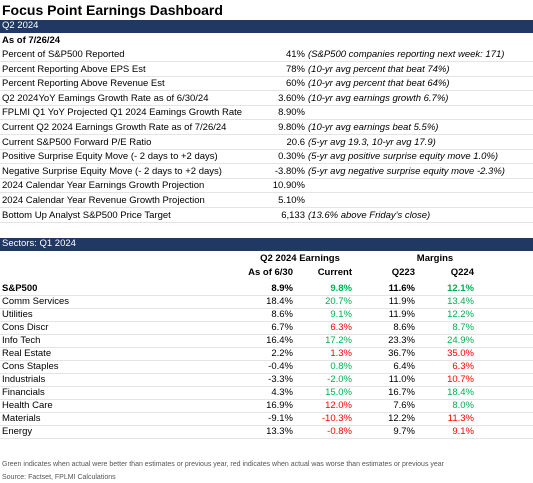 This screenshot has height=483, width=533. What do you see at coordinates (63, 54) in the screenshot?
I see `row-label: Percent of S&P500 Reported` at bounding box center [63, 54].